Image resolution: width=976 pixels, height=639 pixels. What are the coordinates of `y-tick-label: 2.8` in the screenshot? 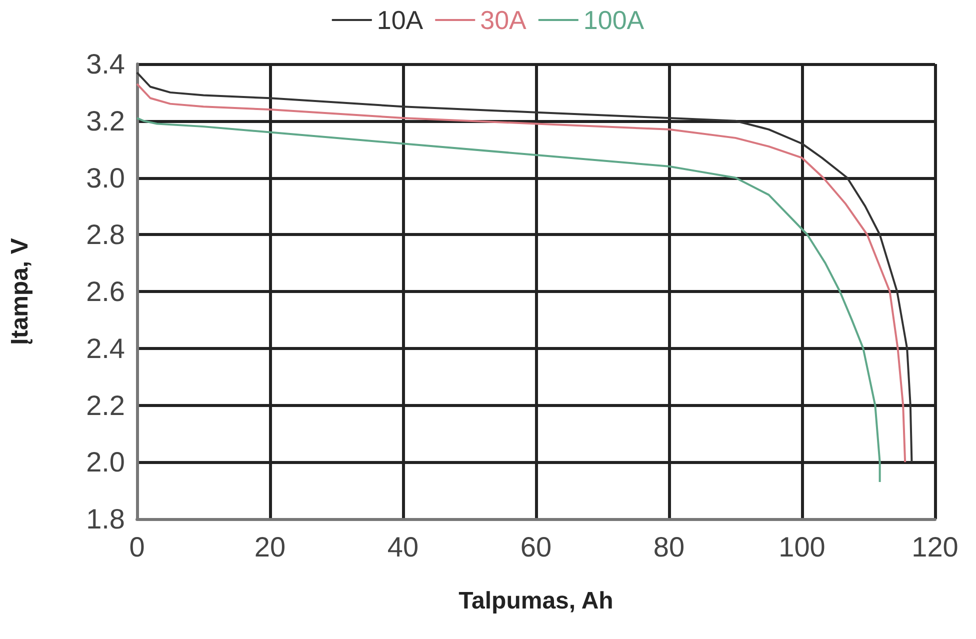 It's located at (105, 234).